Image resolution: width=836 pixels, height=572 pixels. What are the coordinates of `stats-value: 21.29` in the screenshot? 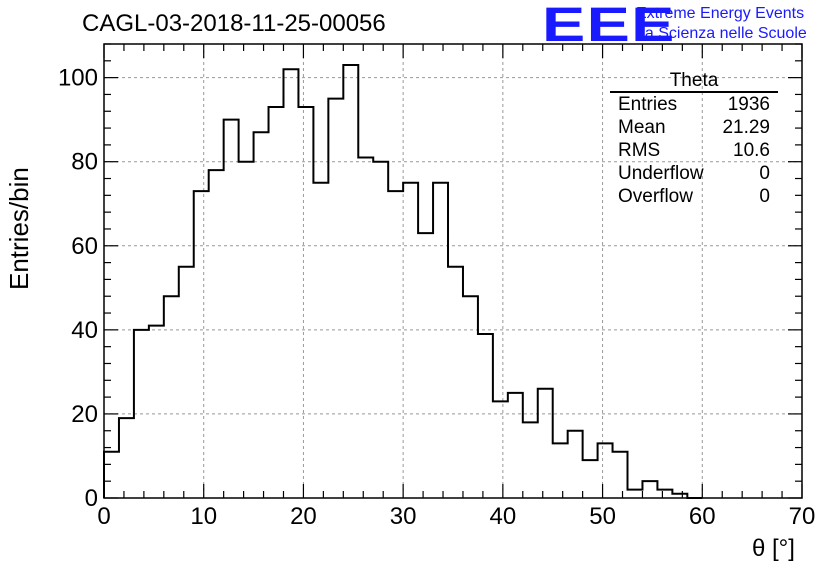 It's located at (746, 127).